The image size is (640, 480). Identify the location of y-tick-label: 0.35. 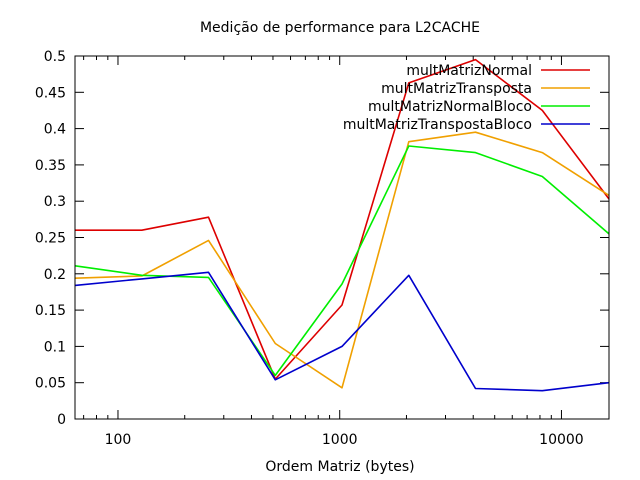
(50, 166).